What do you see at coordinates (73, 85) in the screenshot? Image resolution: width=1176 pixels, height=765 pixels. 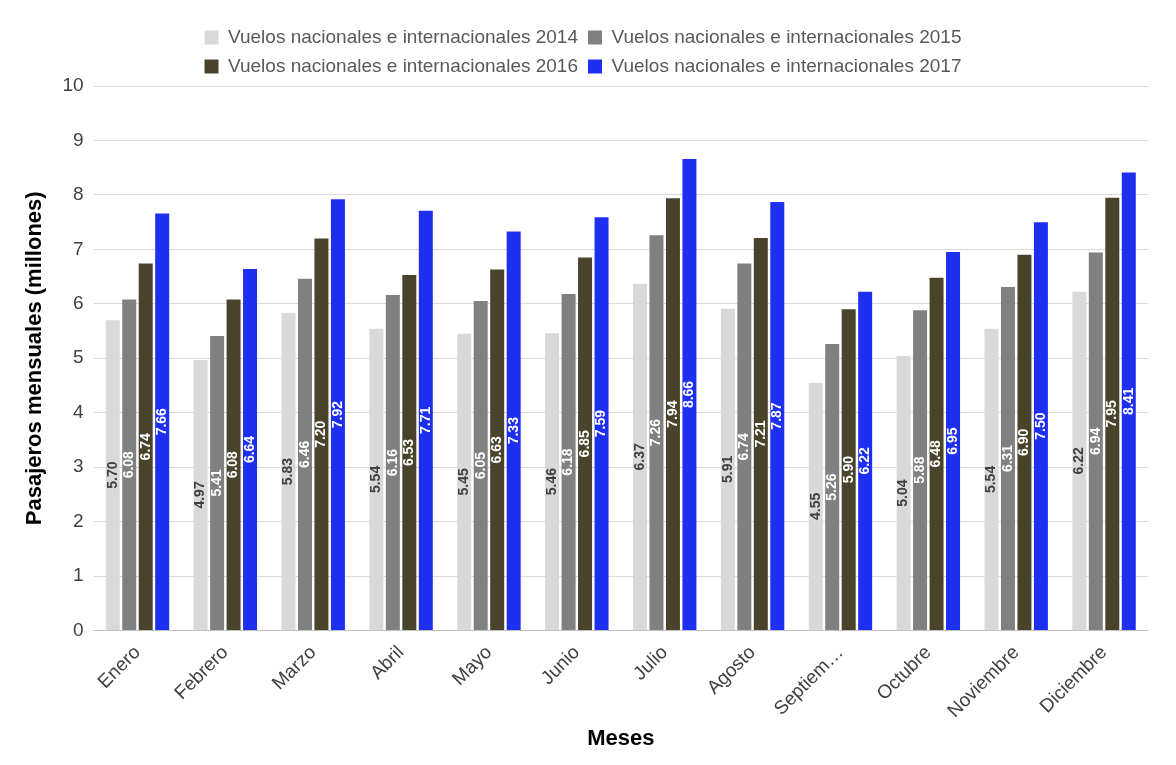 I see `y-tick-label: 10` at bounding box center [73, 85].